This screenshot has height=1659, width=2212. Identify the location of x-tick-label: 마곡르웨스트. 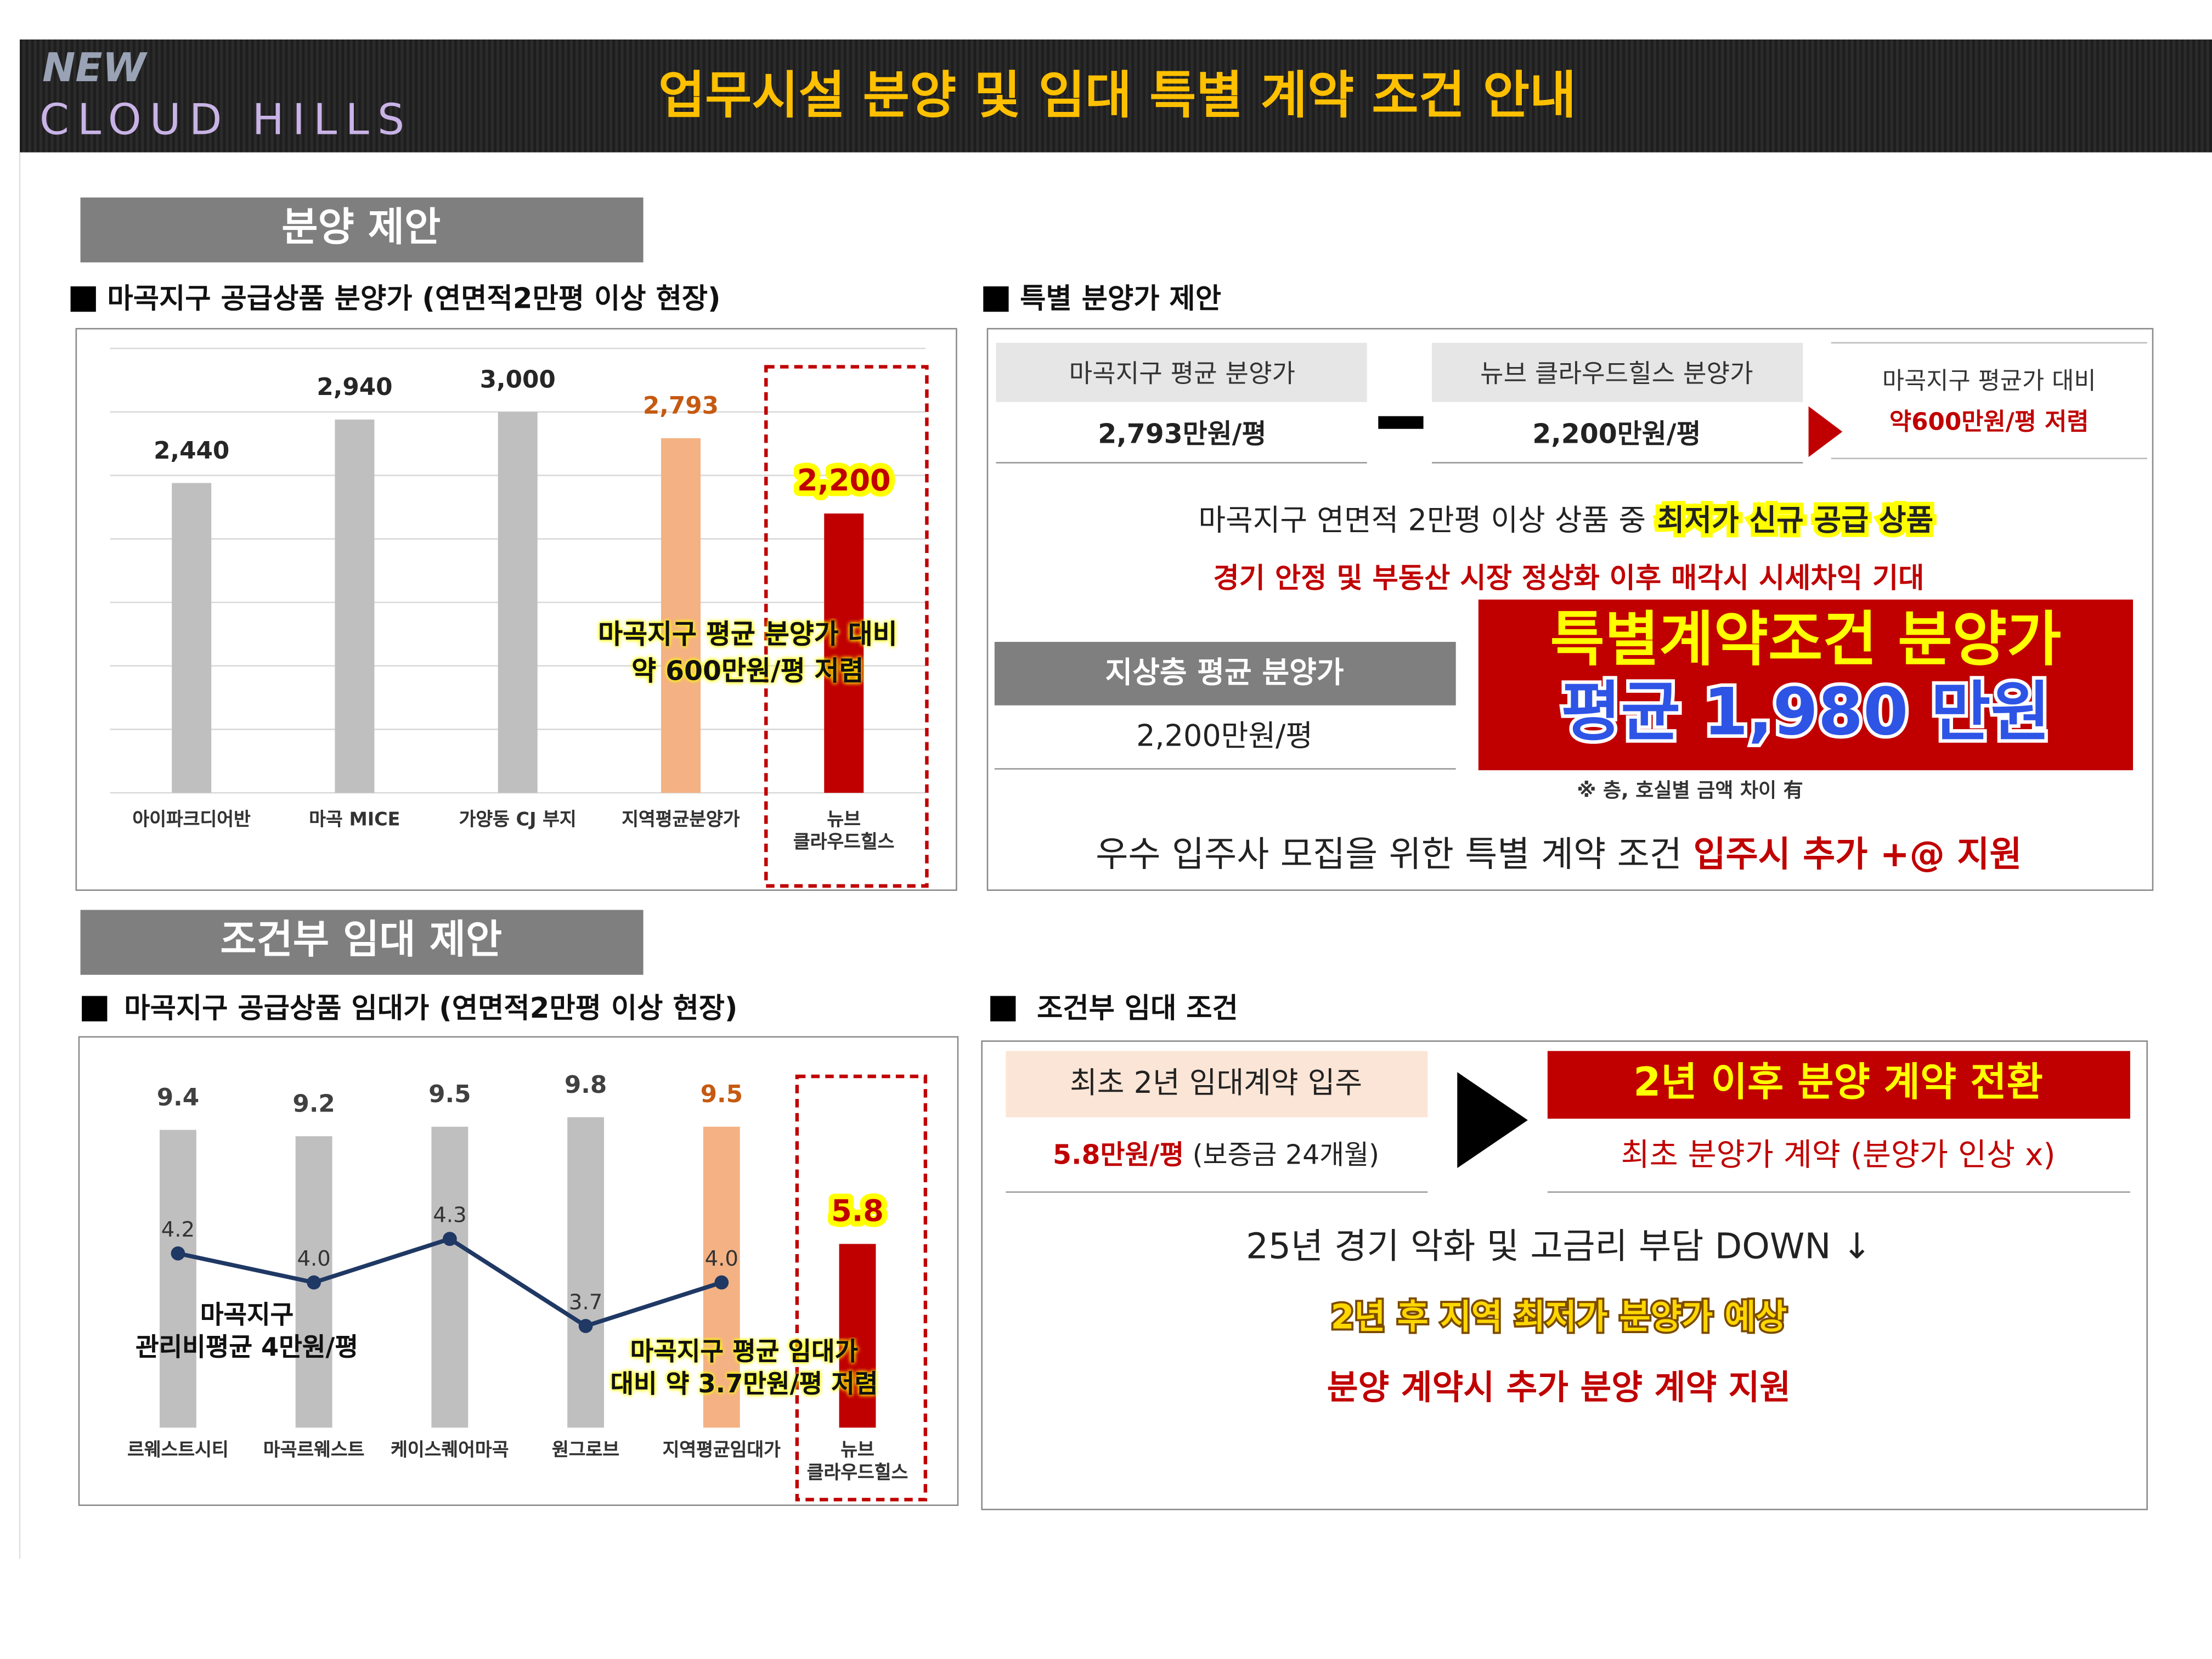
(314, 1451).